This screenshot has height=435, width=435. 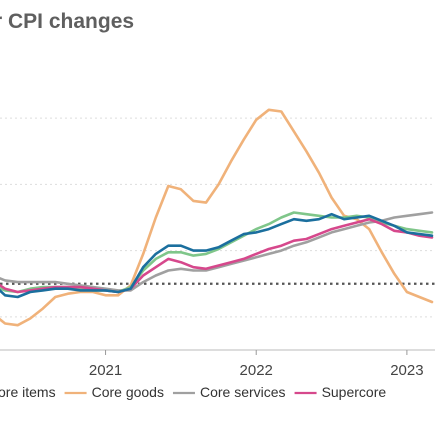 I want to click on legend-label: Supercore, so click(x=354, y=392).